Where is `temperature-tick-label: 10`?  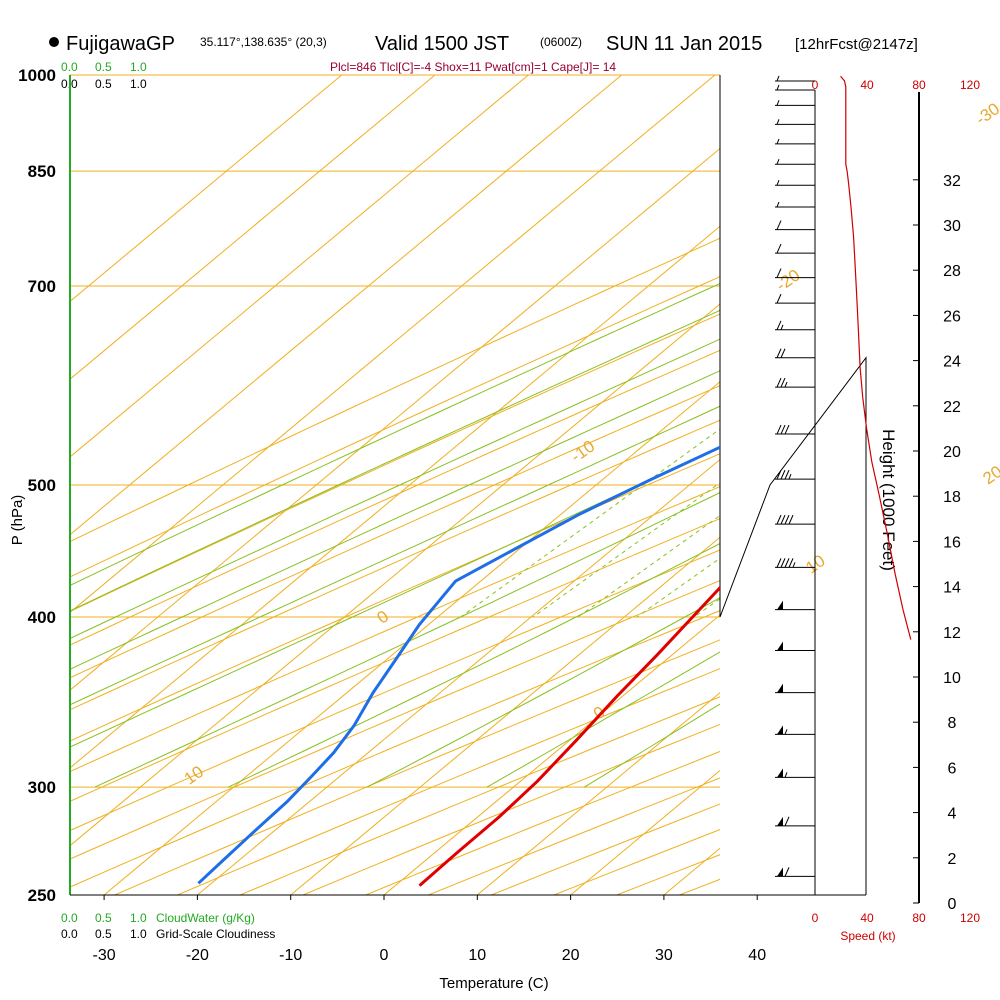
temperature-tick-label: 10 is located at coordinates (477, 955).